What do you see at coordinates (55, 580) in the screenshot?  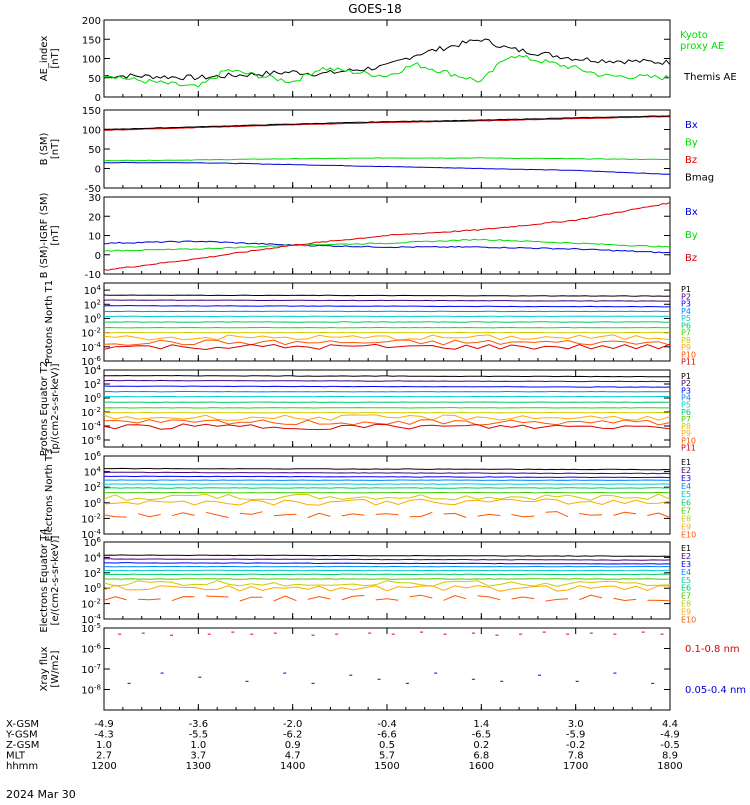 I see `y-axis-label: [e/(cm2-s-sr-keV)]` at bounding box center [55, 580].